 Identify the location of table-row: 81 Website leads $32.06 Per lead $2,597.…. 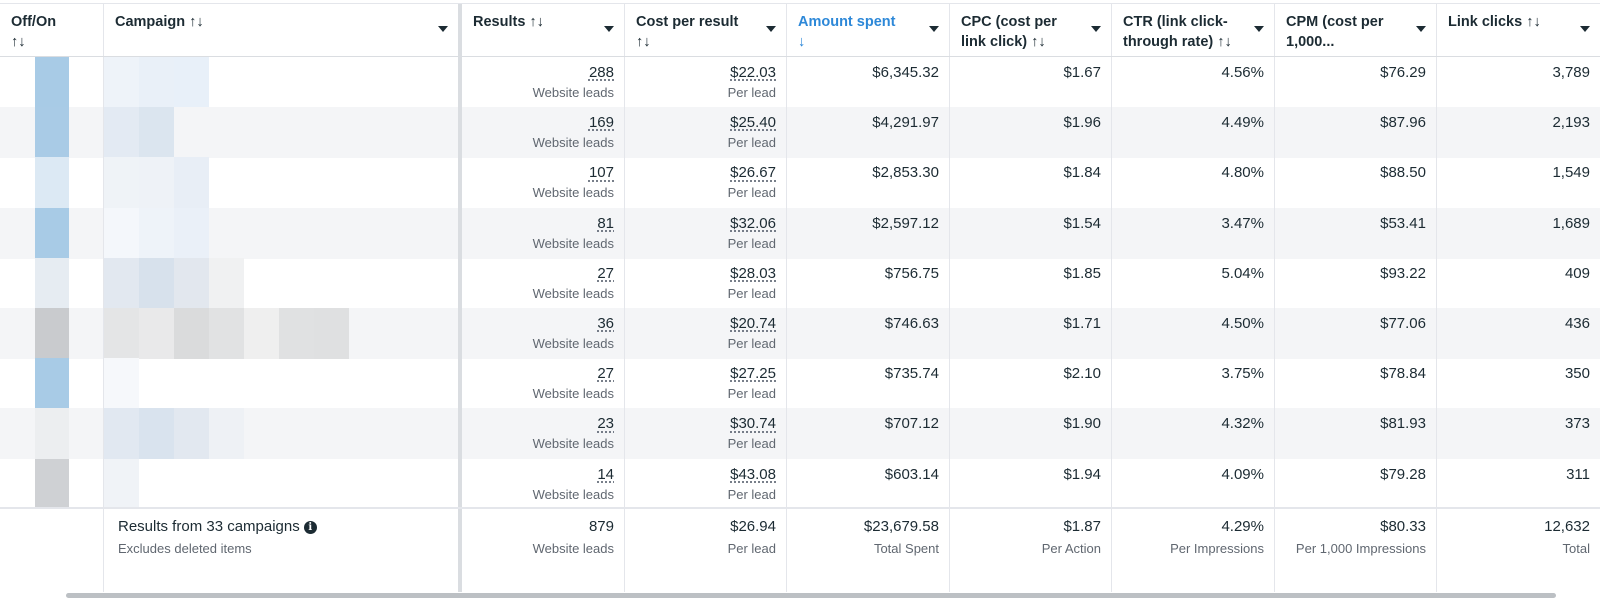
(800, 233).